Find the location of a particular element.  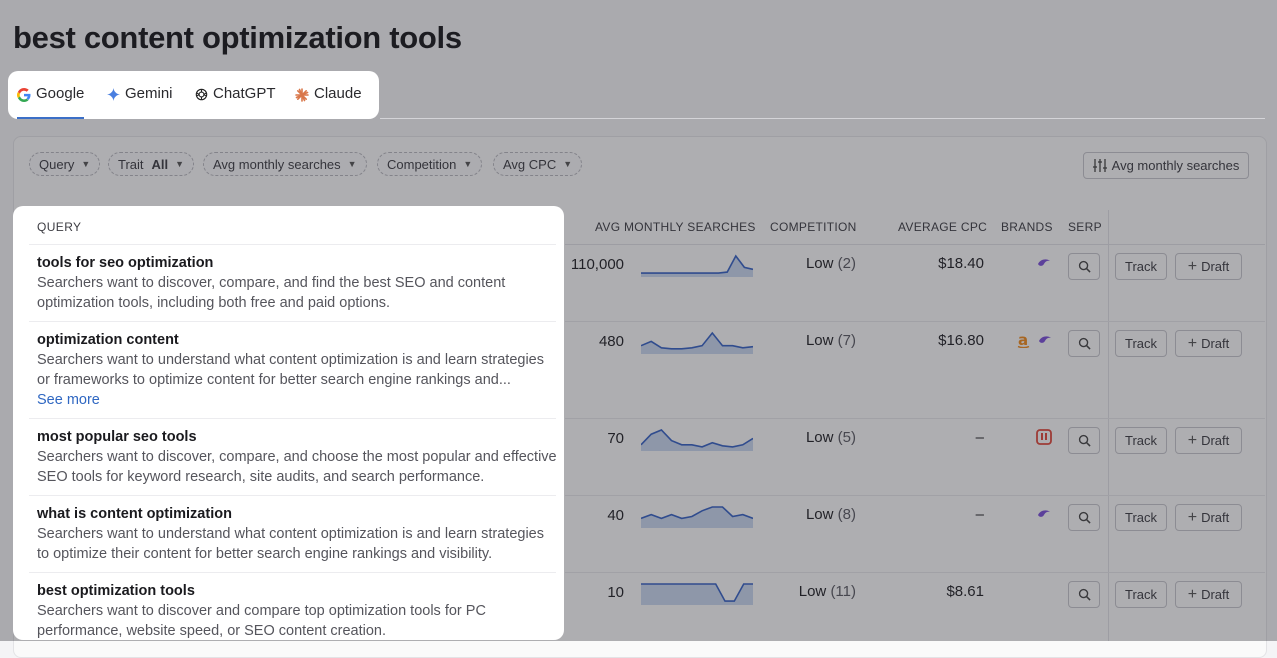

col-header-serp: SERP is located at coordinates (1085, 227).